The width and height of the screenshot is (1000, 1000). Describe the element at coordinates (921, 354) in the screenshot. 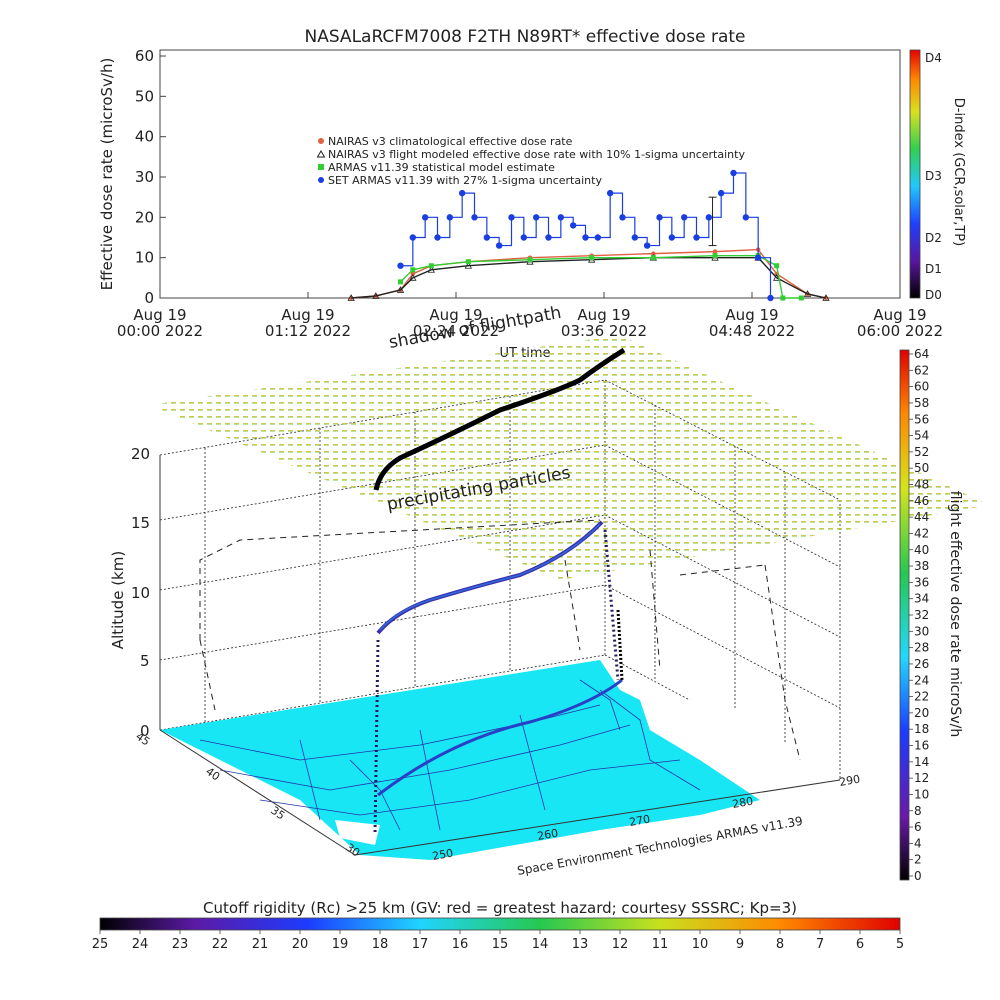

I see `dose-tick-label: 64` at that location.